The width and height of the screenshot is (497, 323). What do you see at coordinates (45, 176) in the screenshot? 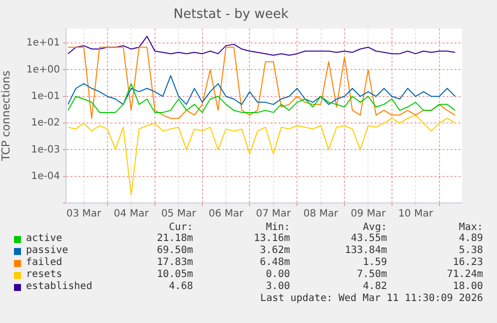
I see `y-tick-label: 1e-04` at bounding box center [45, 176].